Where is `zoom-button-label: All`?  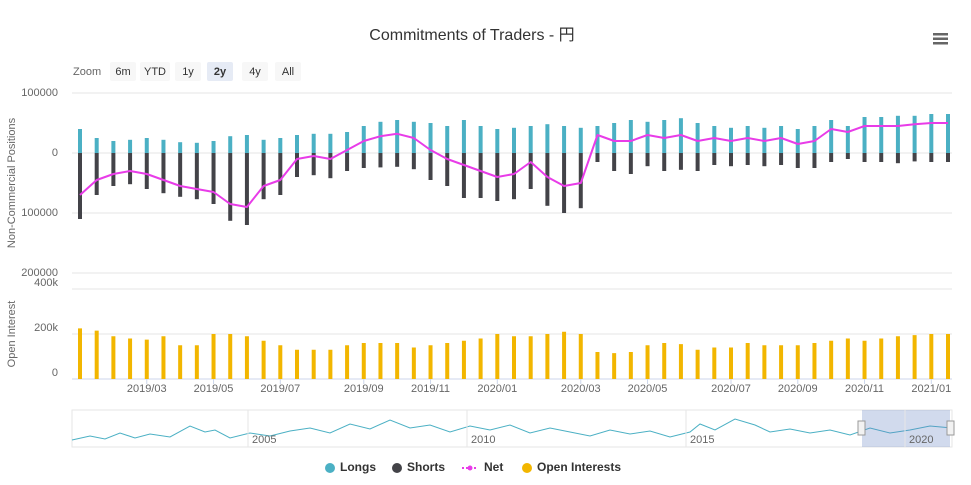 zoom-button-label: All is located at coordinates (288, 72).